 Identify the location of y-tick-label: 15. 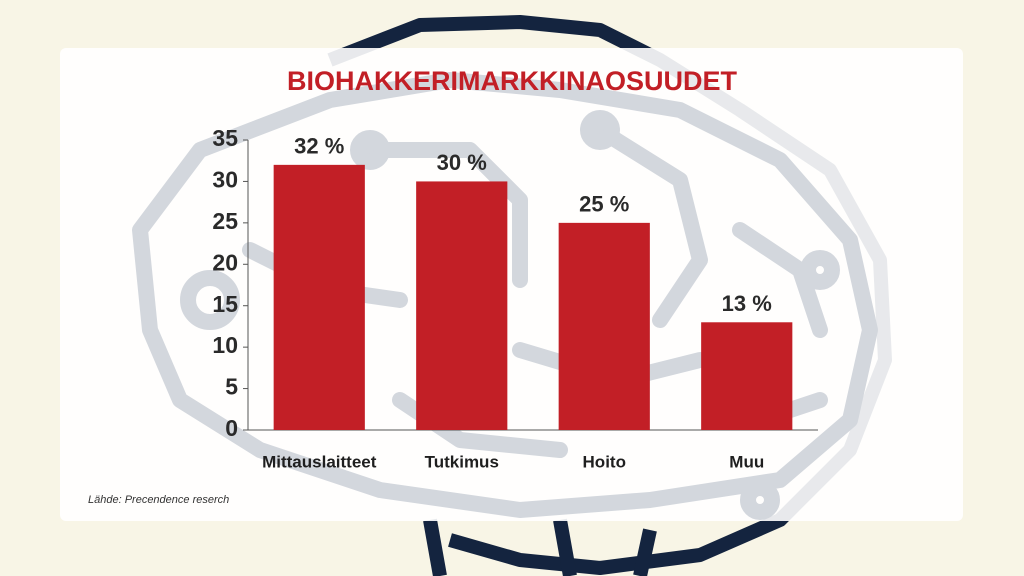
(225, 304).